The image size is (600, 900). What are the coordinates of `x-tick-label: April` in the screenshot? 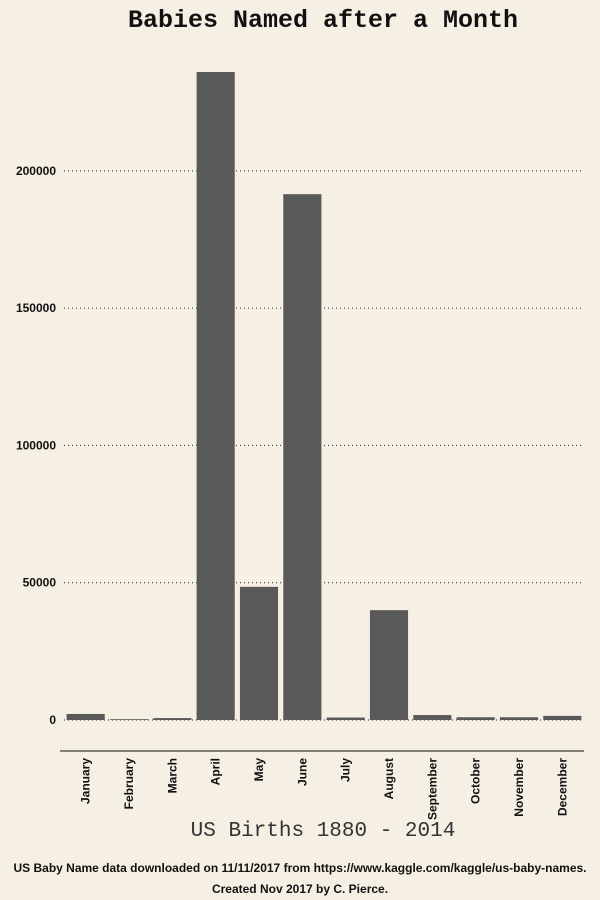 It's located at (216, 771).